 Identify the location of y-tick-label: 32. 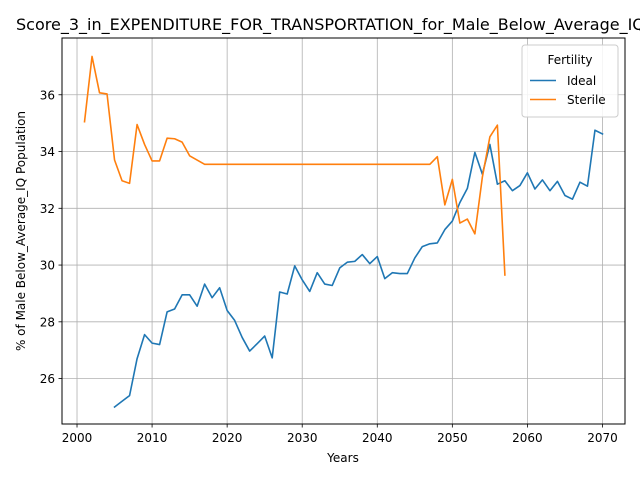
(47, 209).